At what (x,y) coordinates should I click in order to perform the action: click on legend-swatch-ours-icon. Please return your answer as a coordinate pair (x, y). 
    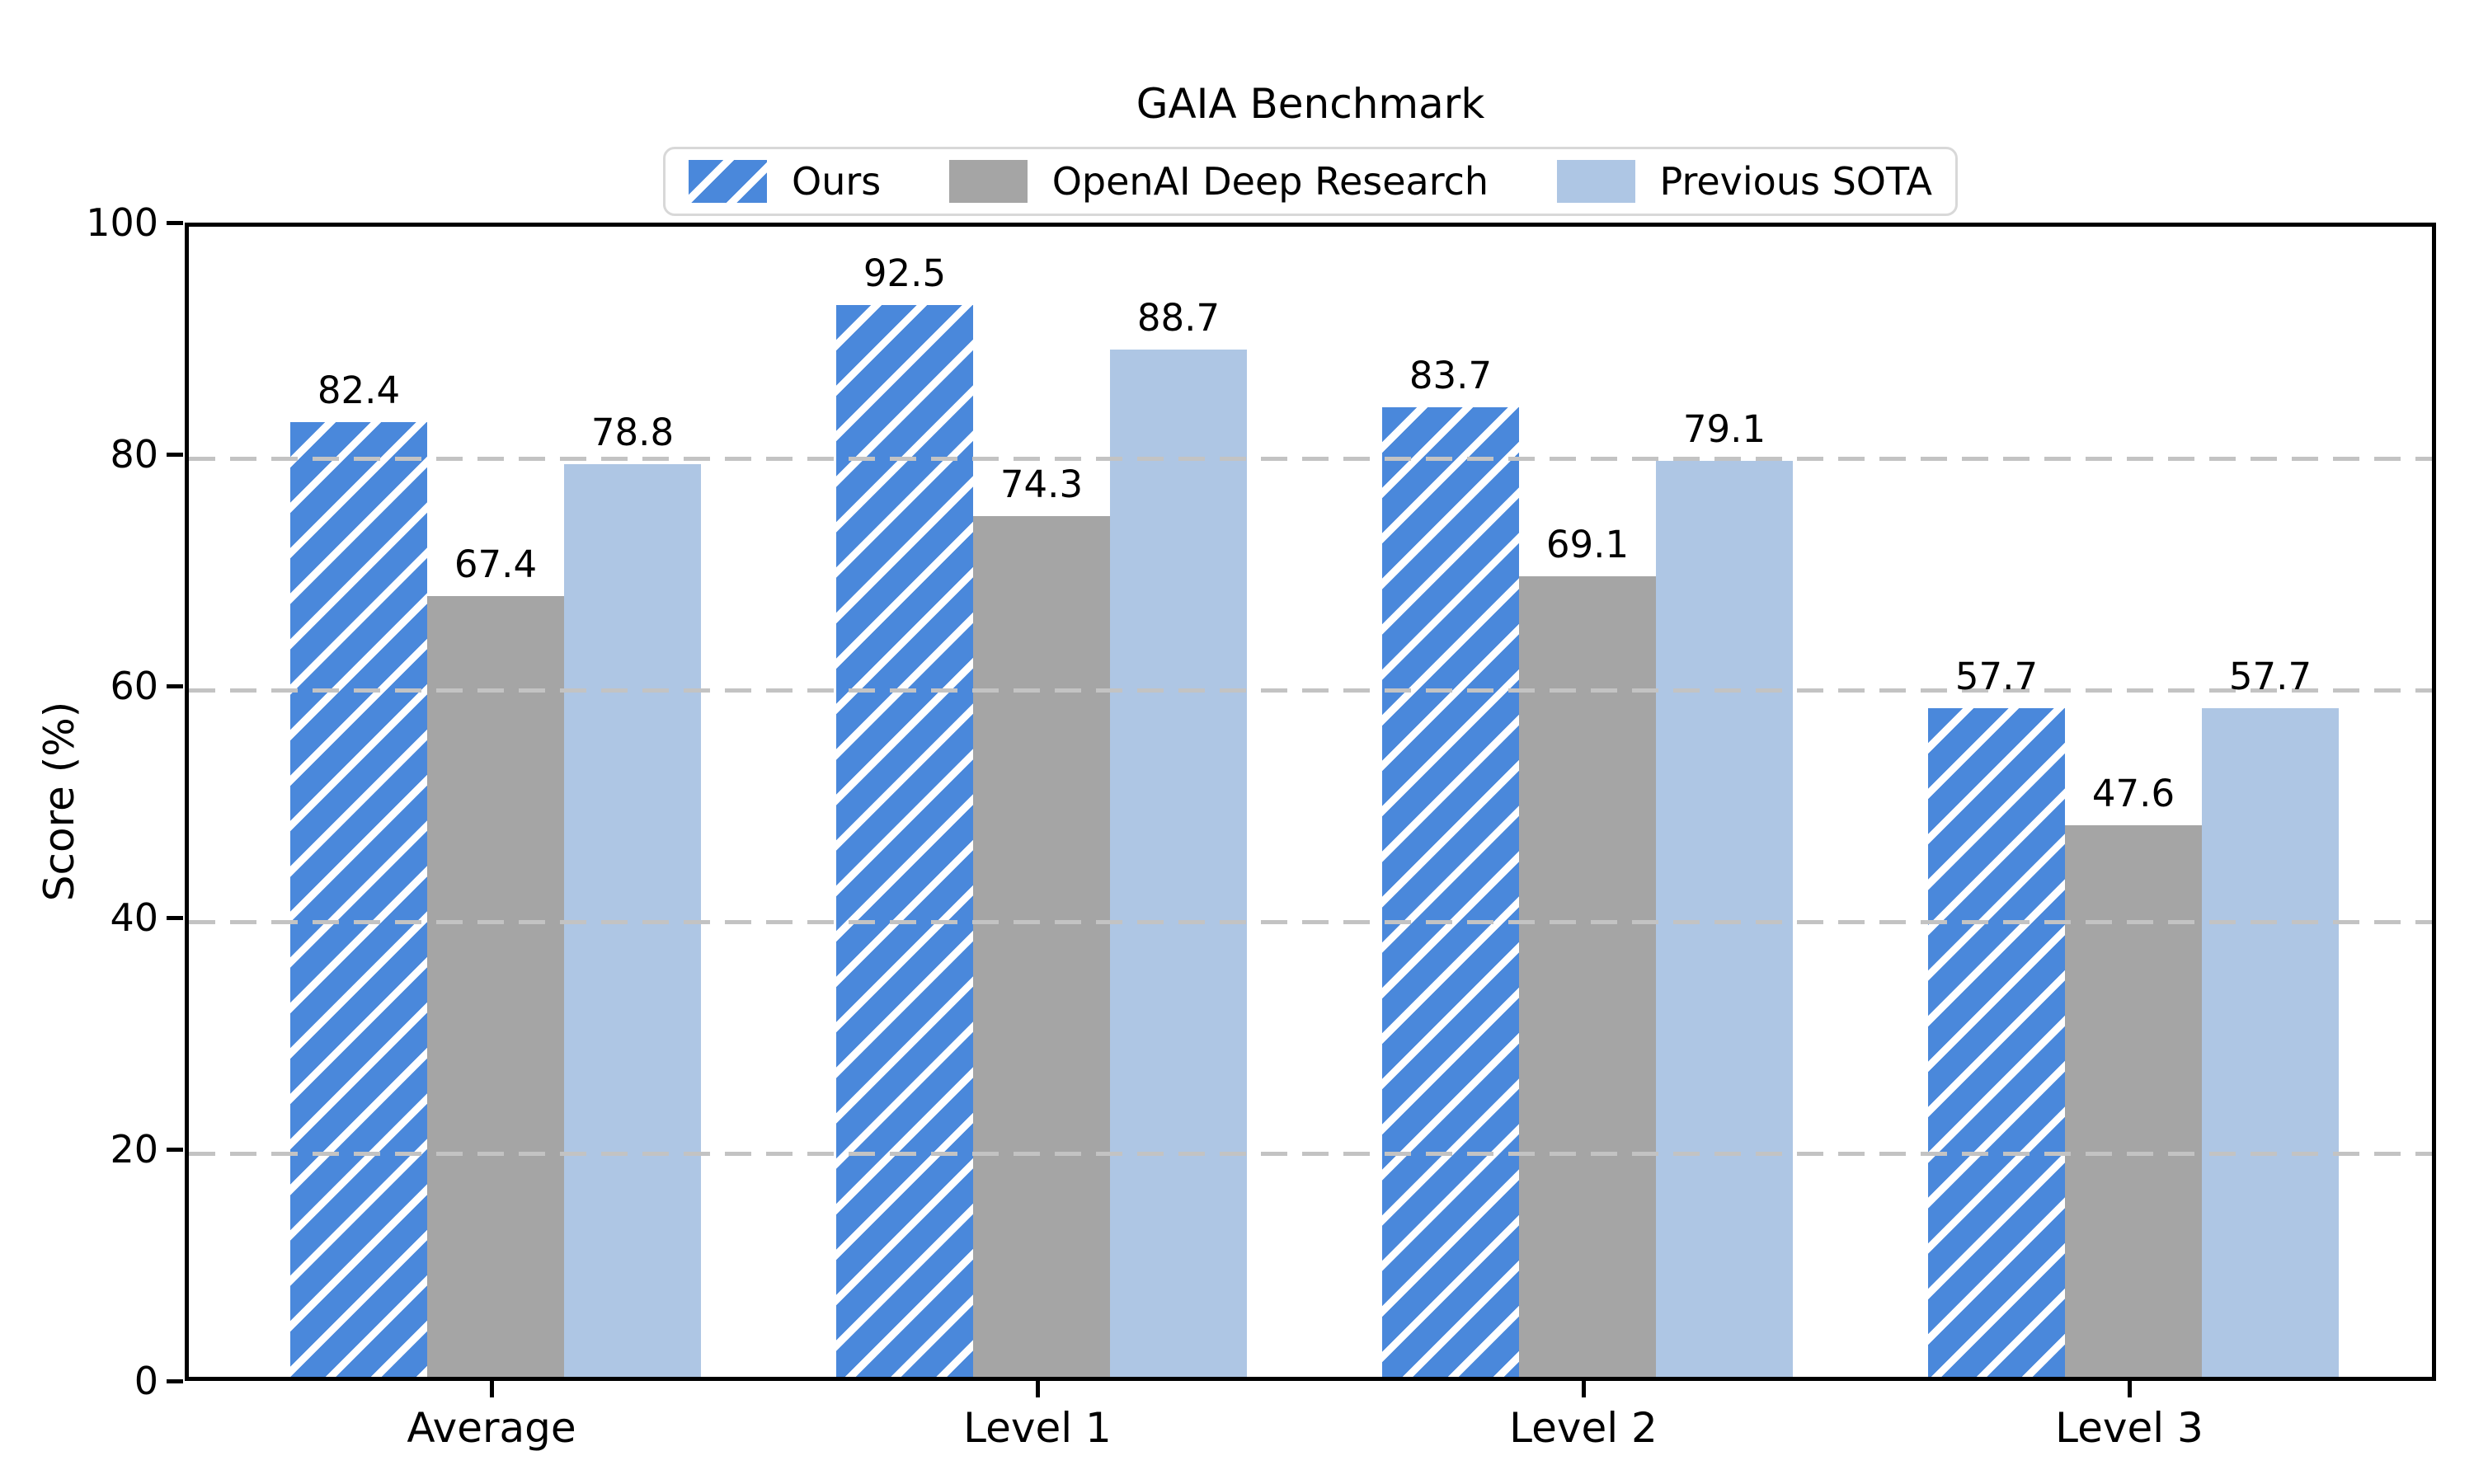
    Looking at the image, I should click on (728, 181).